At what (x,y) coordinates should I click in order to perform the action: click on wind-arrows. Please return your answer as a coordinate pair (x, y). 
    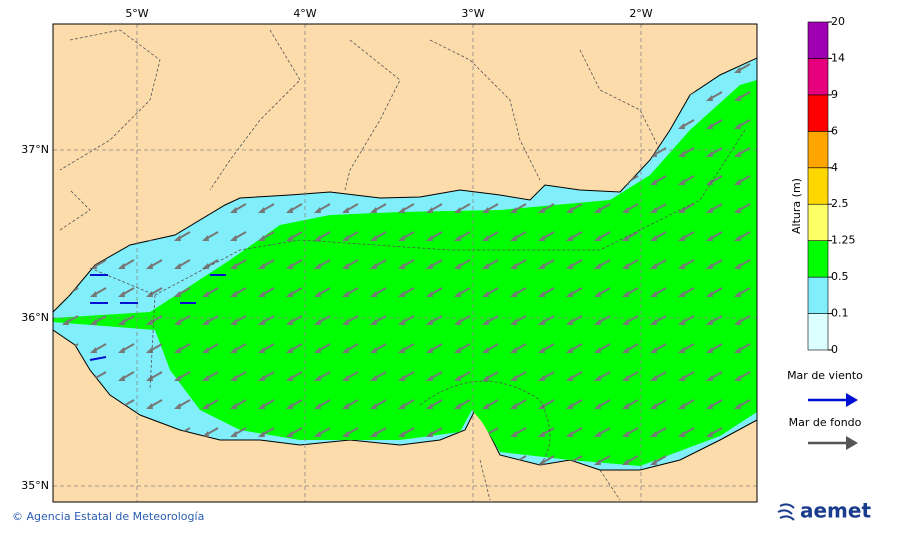
    Looking at the image, I should click on (157, 317).